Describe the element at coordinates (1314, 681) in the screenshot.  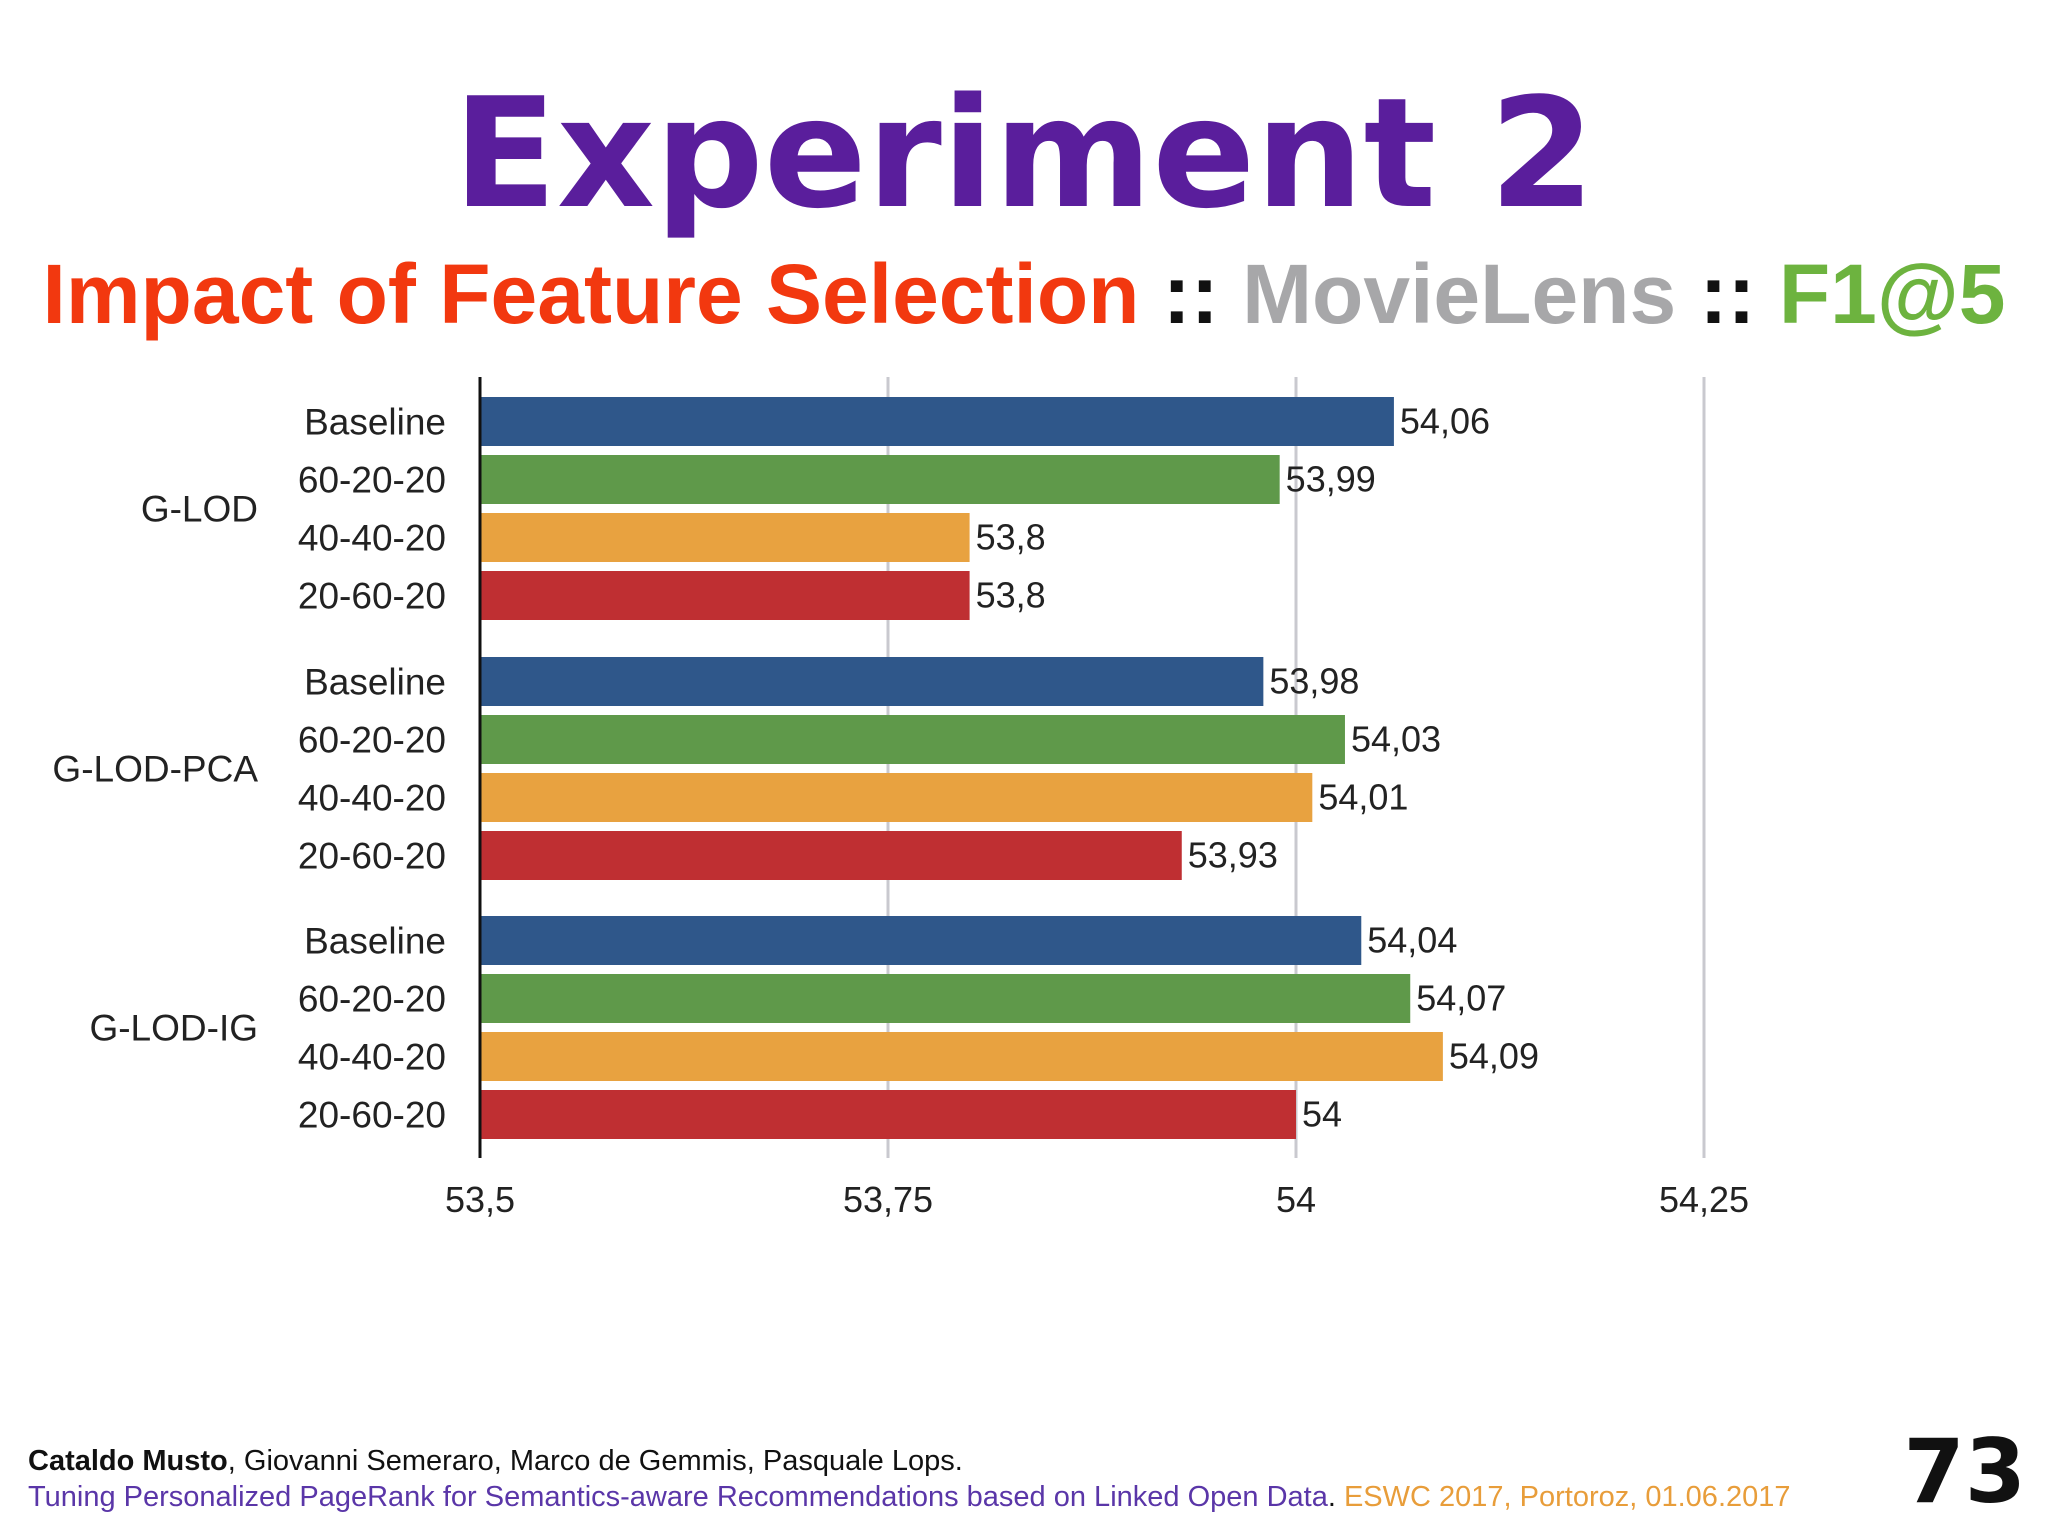
I see `bar-value-label: 53,98` at that location.